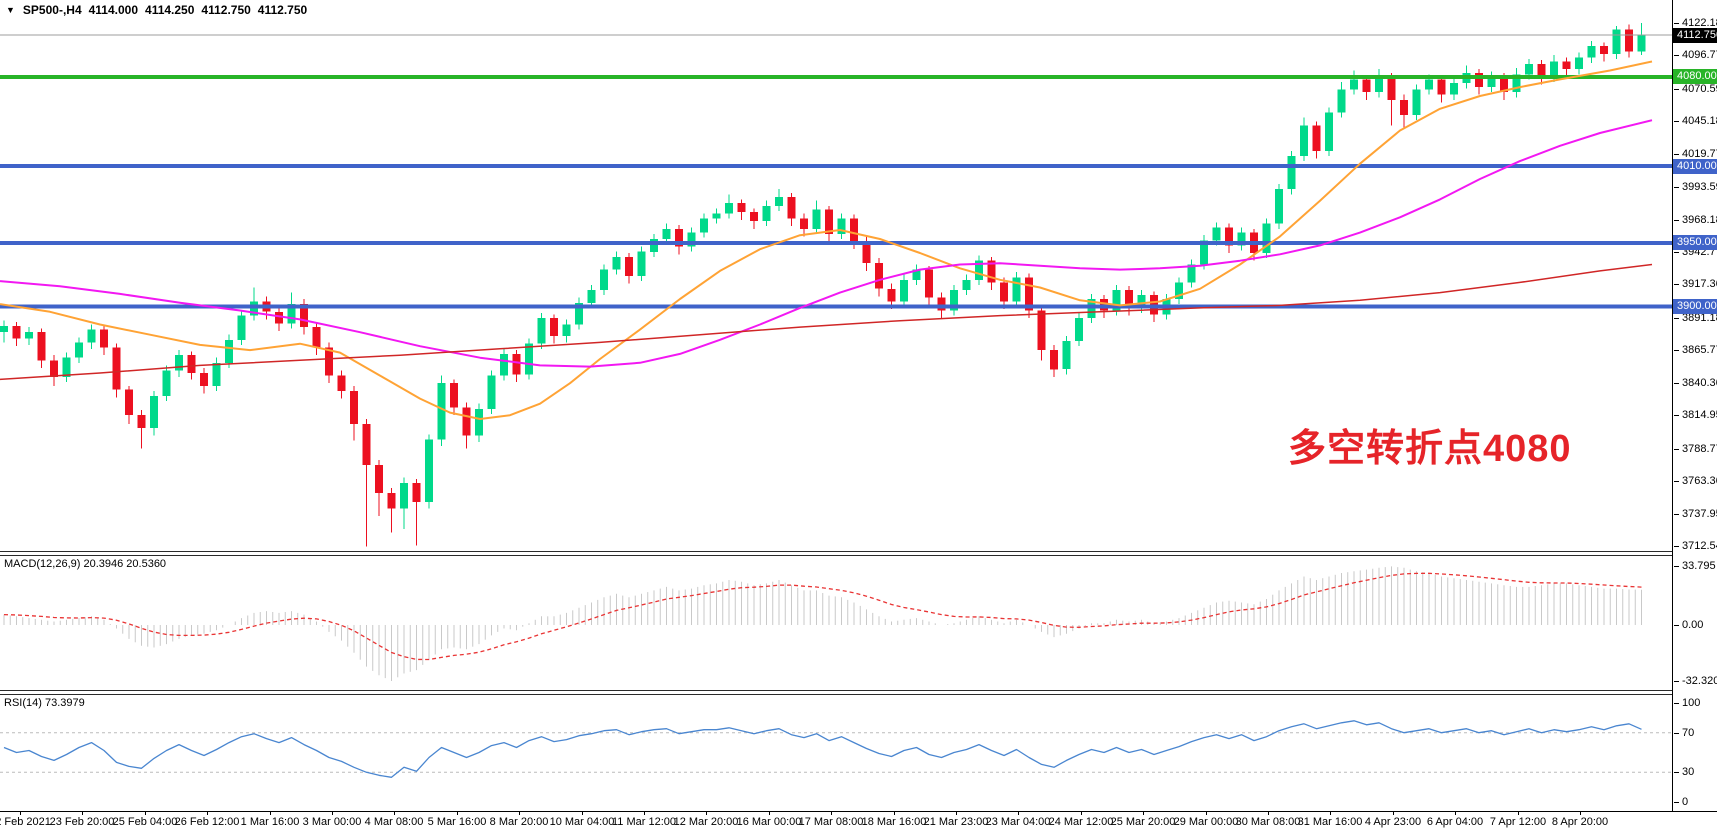  What do you see at coordinates (1695, 566) in the screenshot?
I see `macd-tick-label: 33.795` at bounding box center [1695, 566].